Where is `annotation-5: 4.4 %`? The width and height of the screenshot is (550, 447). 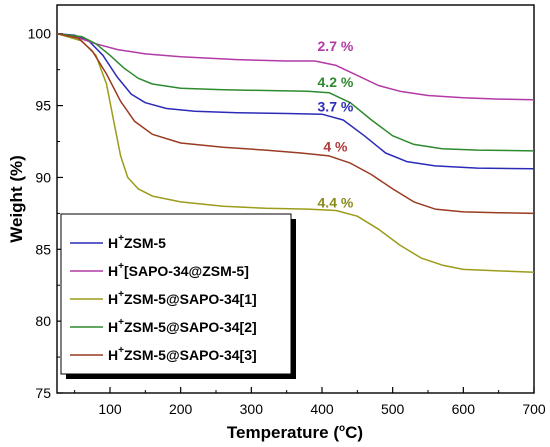
annotation-5: 4.4 % is located at coordinates (336, 203).